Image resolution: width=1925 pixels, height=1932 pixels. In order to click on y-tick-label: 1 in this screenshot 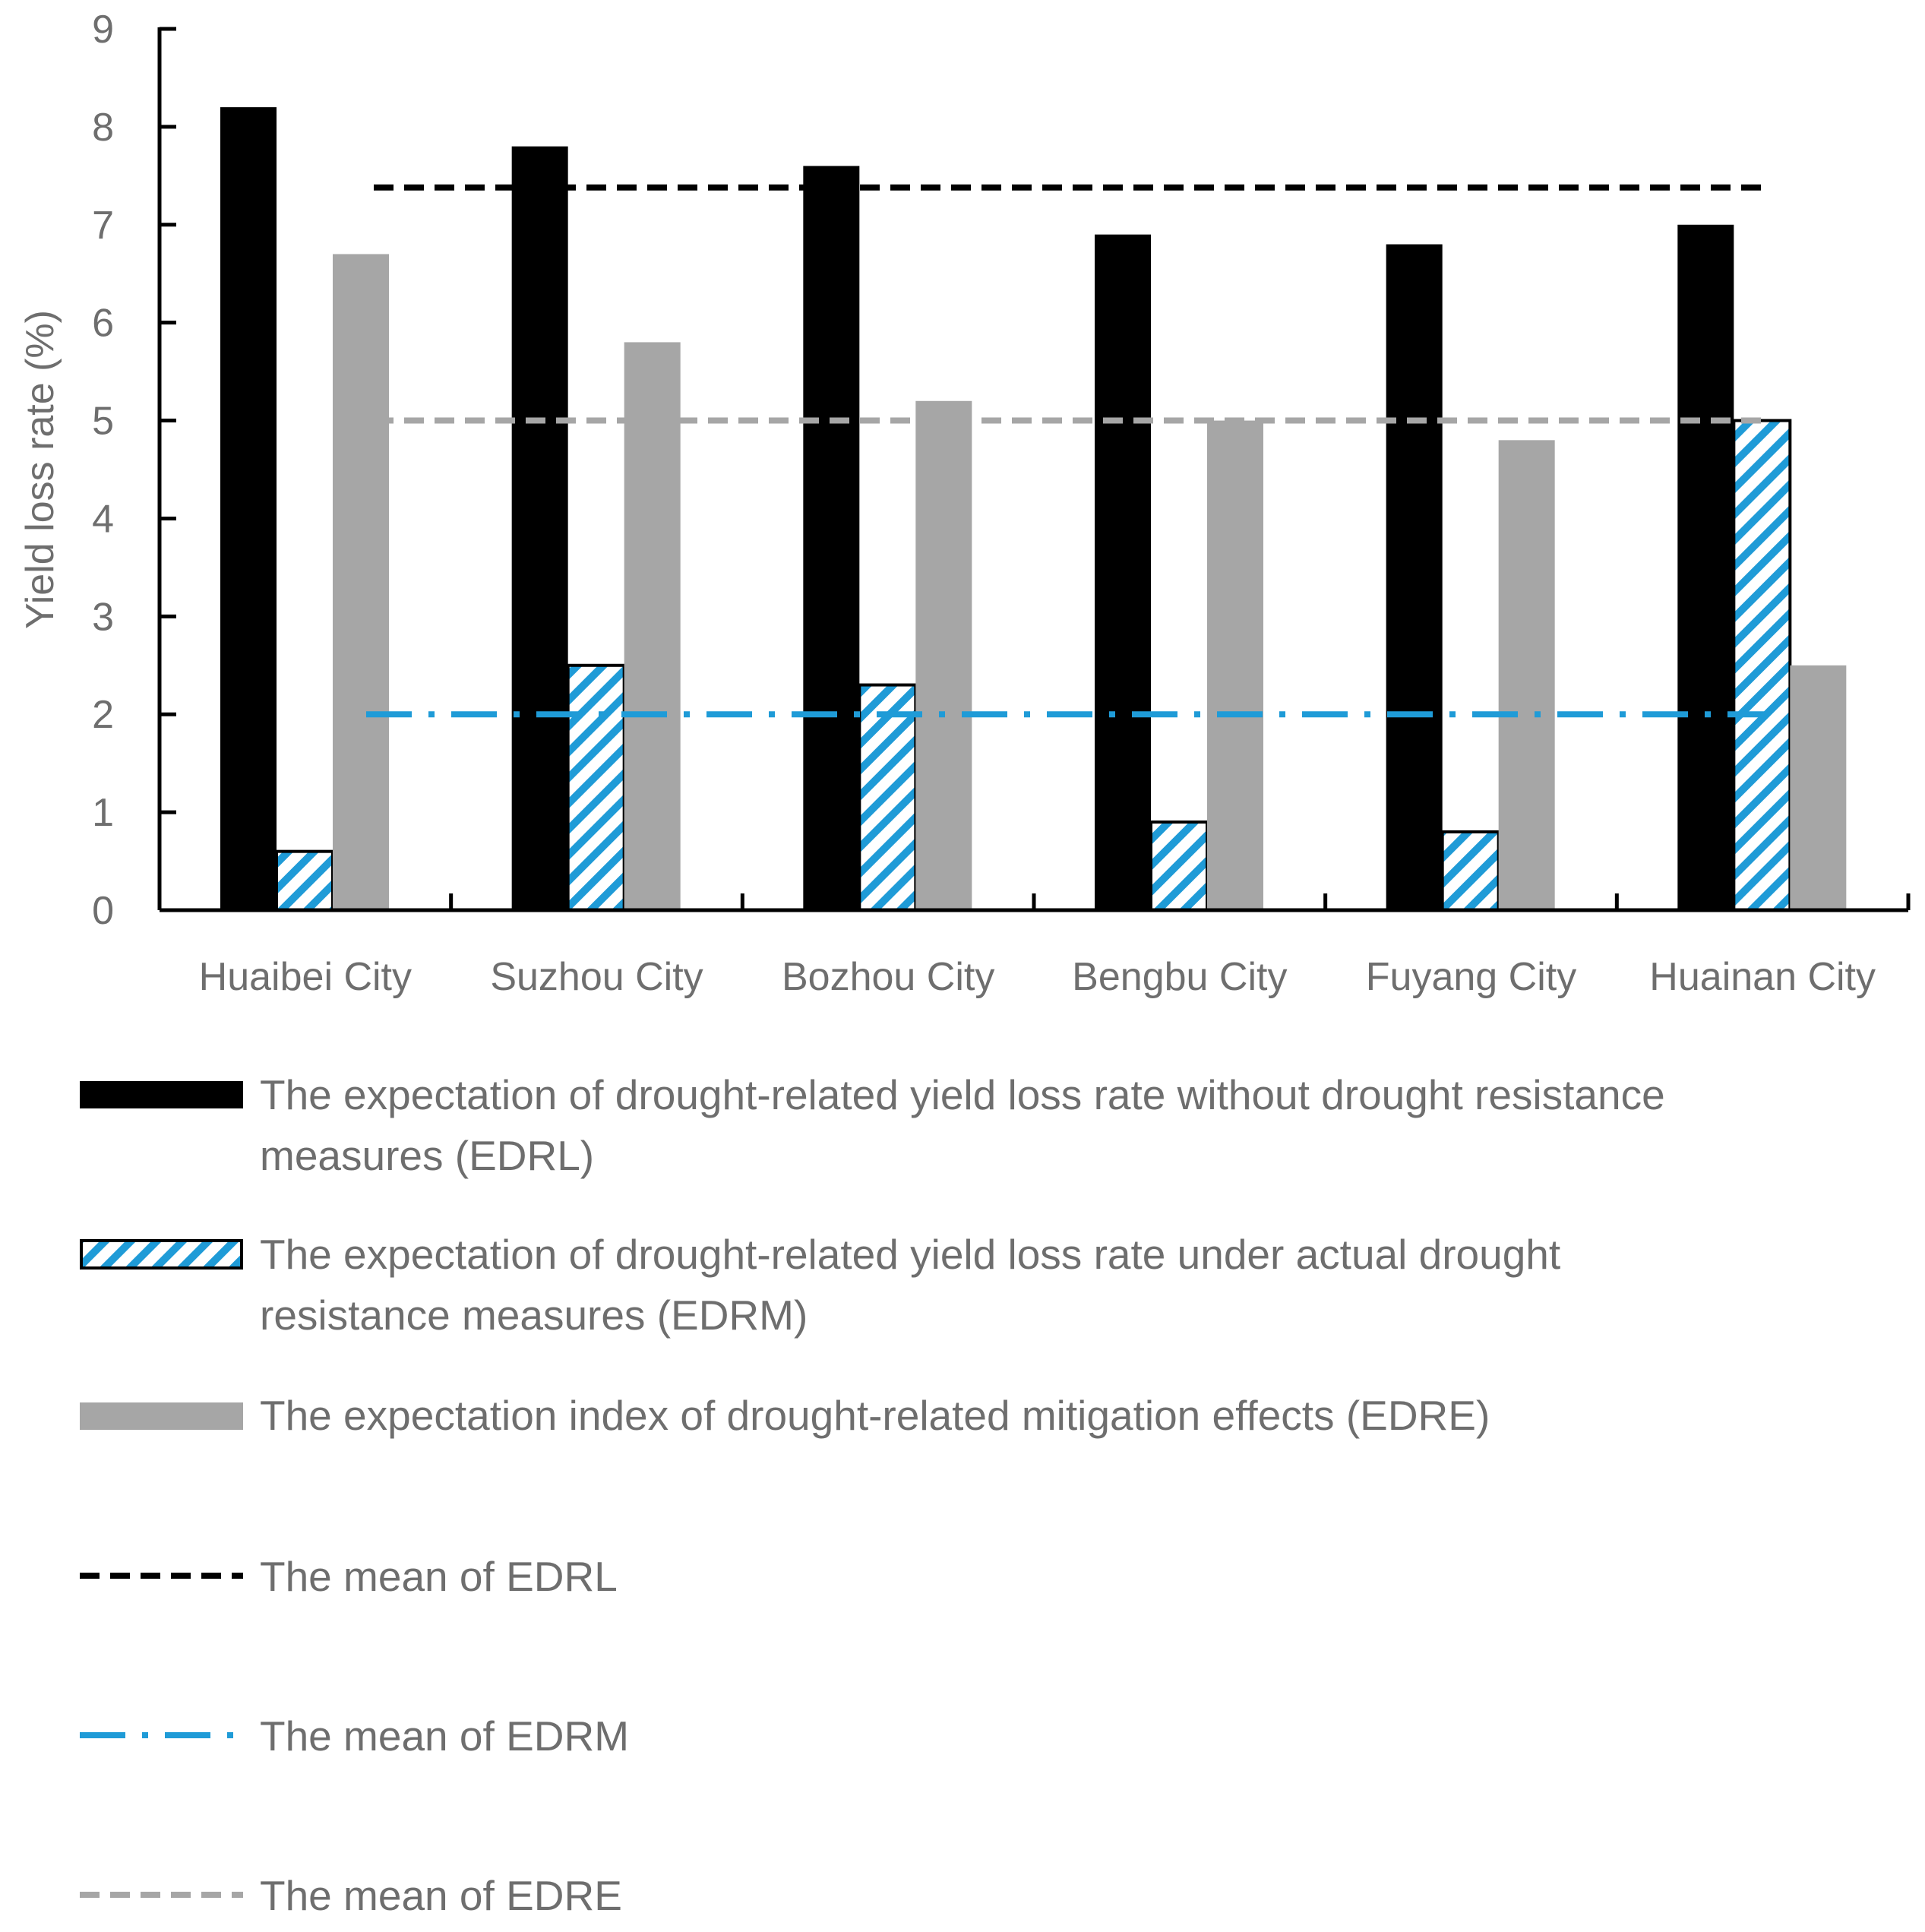, I will do `click(103, 813)`.